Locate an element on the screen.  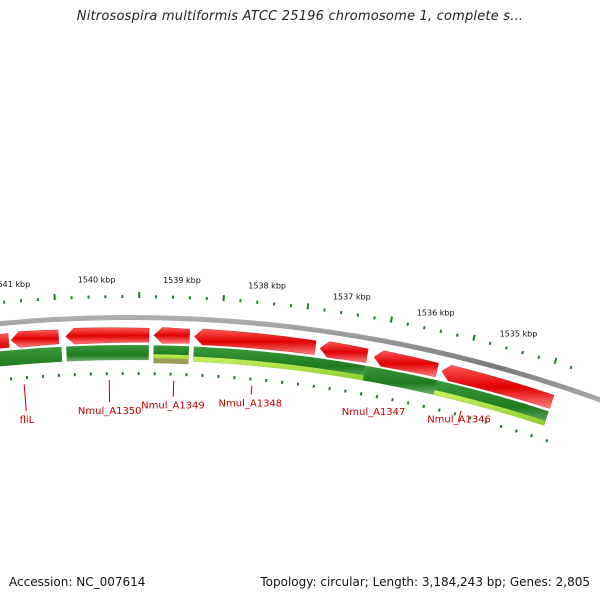
scale-label: 1540 kbp is located at coordinates (97, 279).